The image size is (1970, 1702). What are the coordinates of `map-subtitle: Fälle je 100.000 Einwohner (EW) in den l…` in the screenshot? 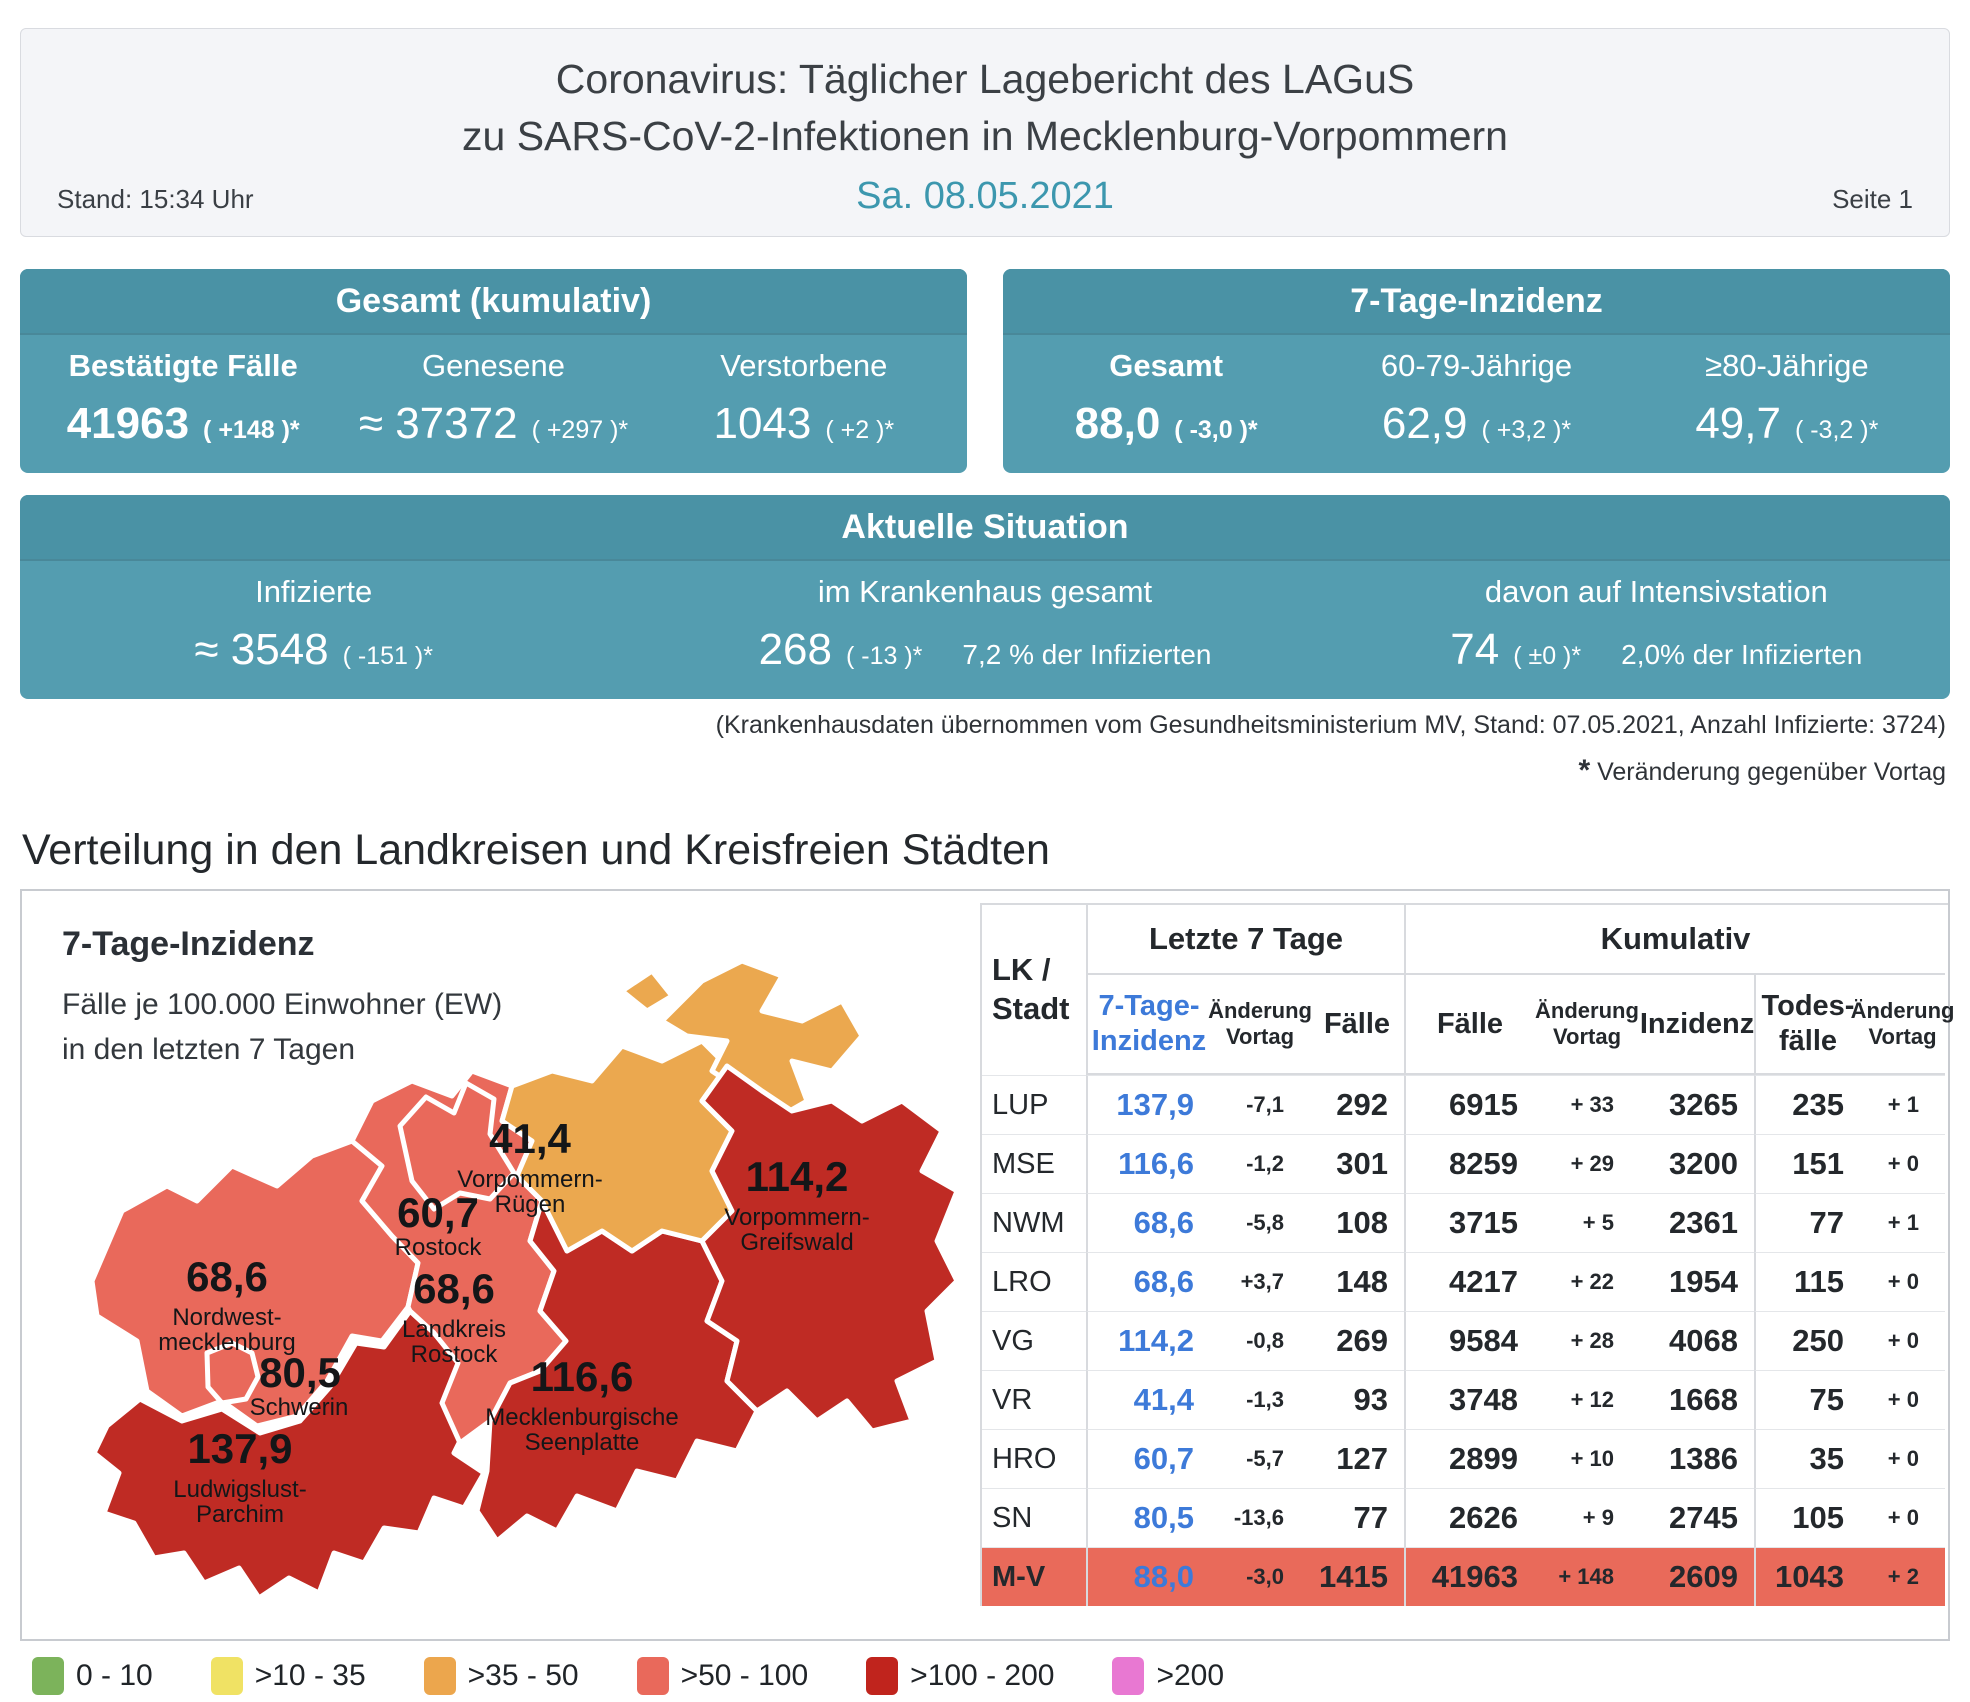 It's located at (282, 1027).